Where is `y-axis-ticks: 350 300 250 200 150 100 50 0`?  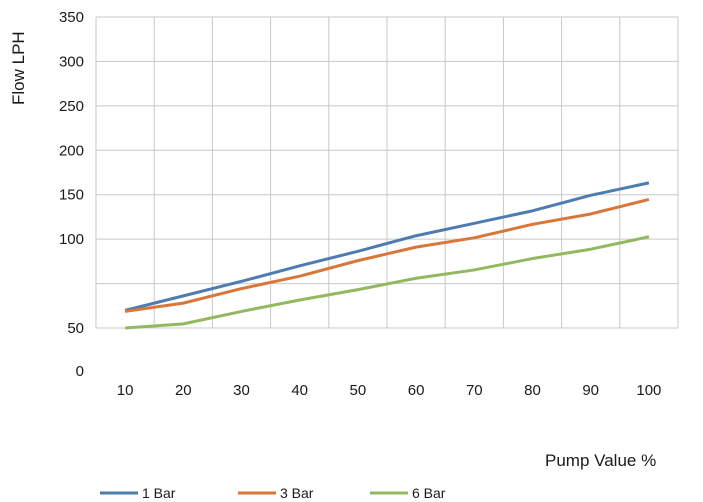
y-axis-ticks: 350 300 250 200 150 100 50 0 is located at coordinates (71, 194).